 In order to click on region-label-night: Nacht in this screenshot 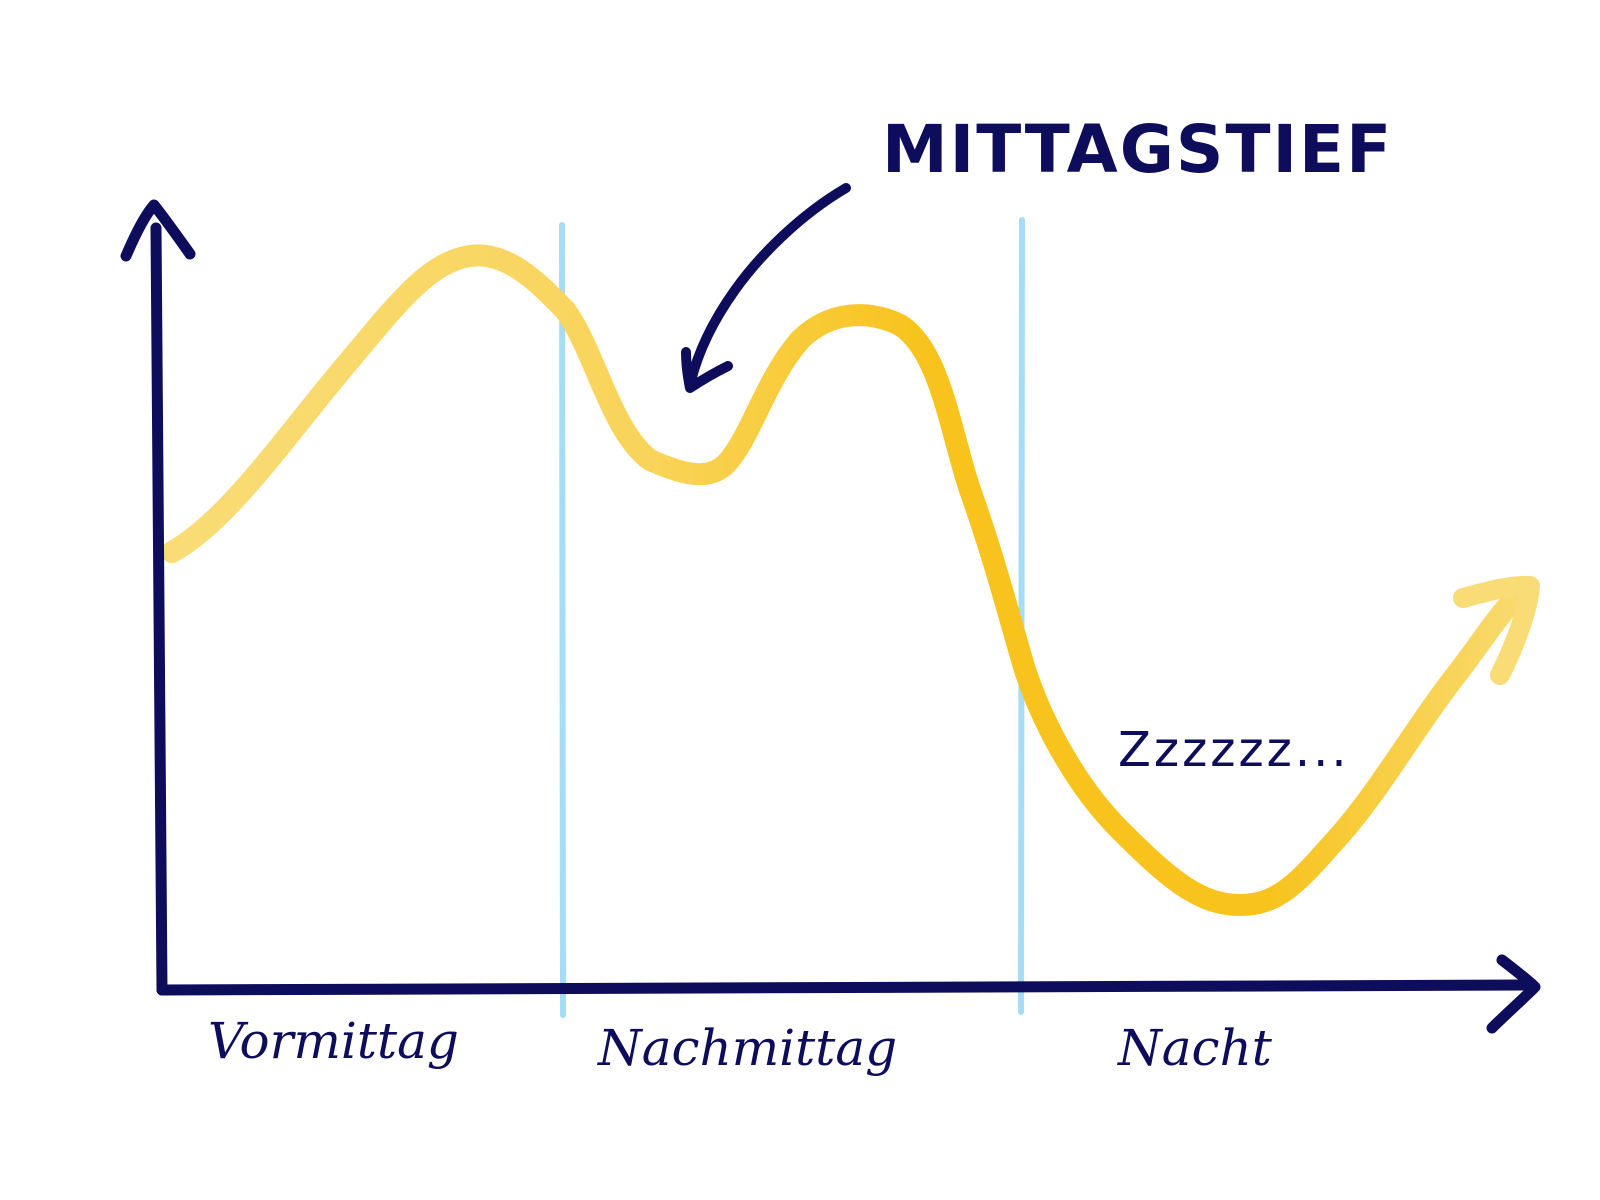, I will do `click(1195, 1048)`.